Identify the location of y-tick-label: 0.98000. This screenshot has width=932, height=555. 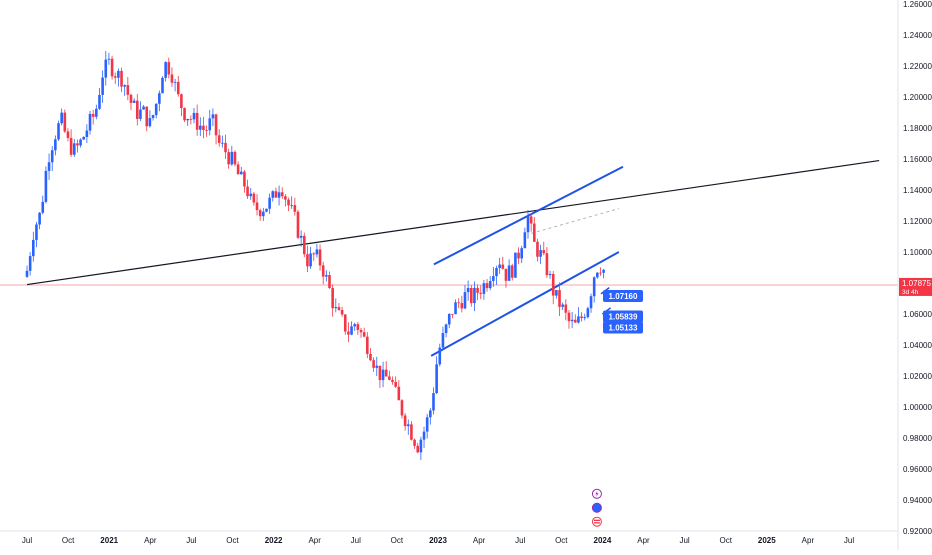
(917, 438).